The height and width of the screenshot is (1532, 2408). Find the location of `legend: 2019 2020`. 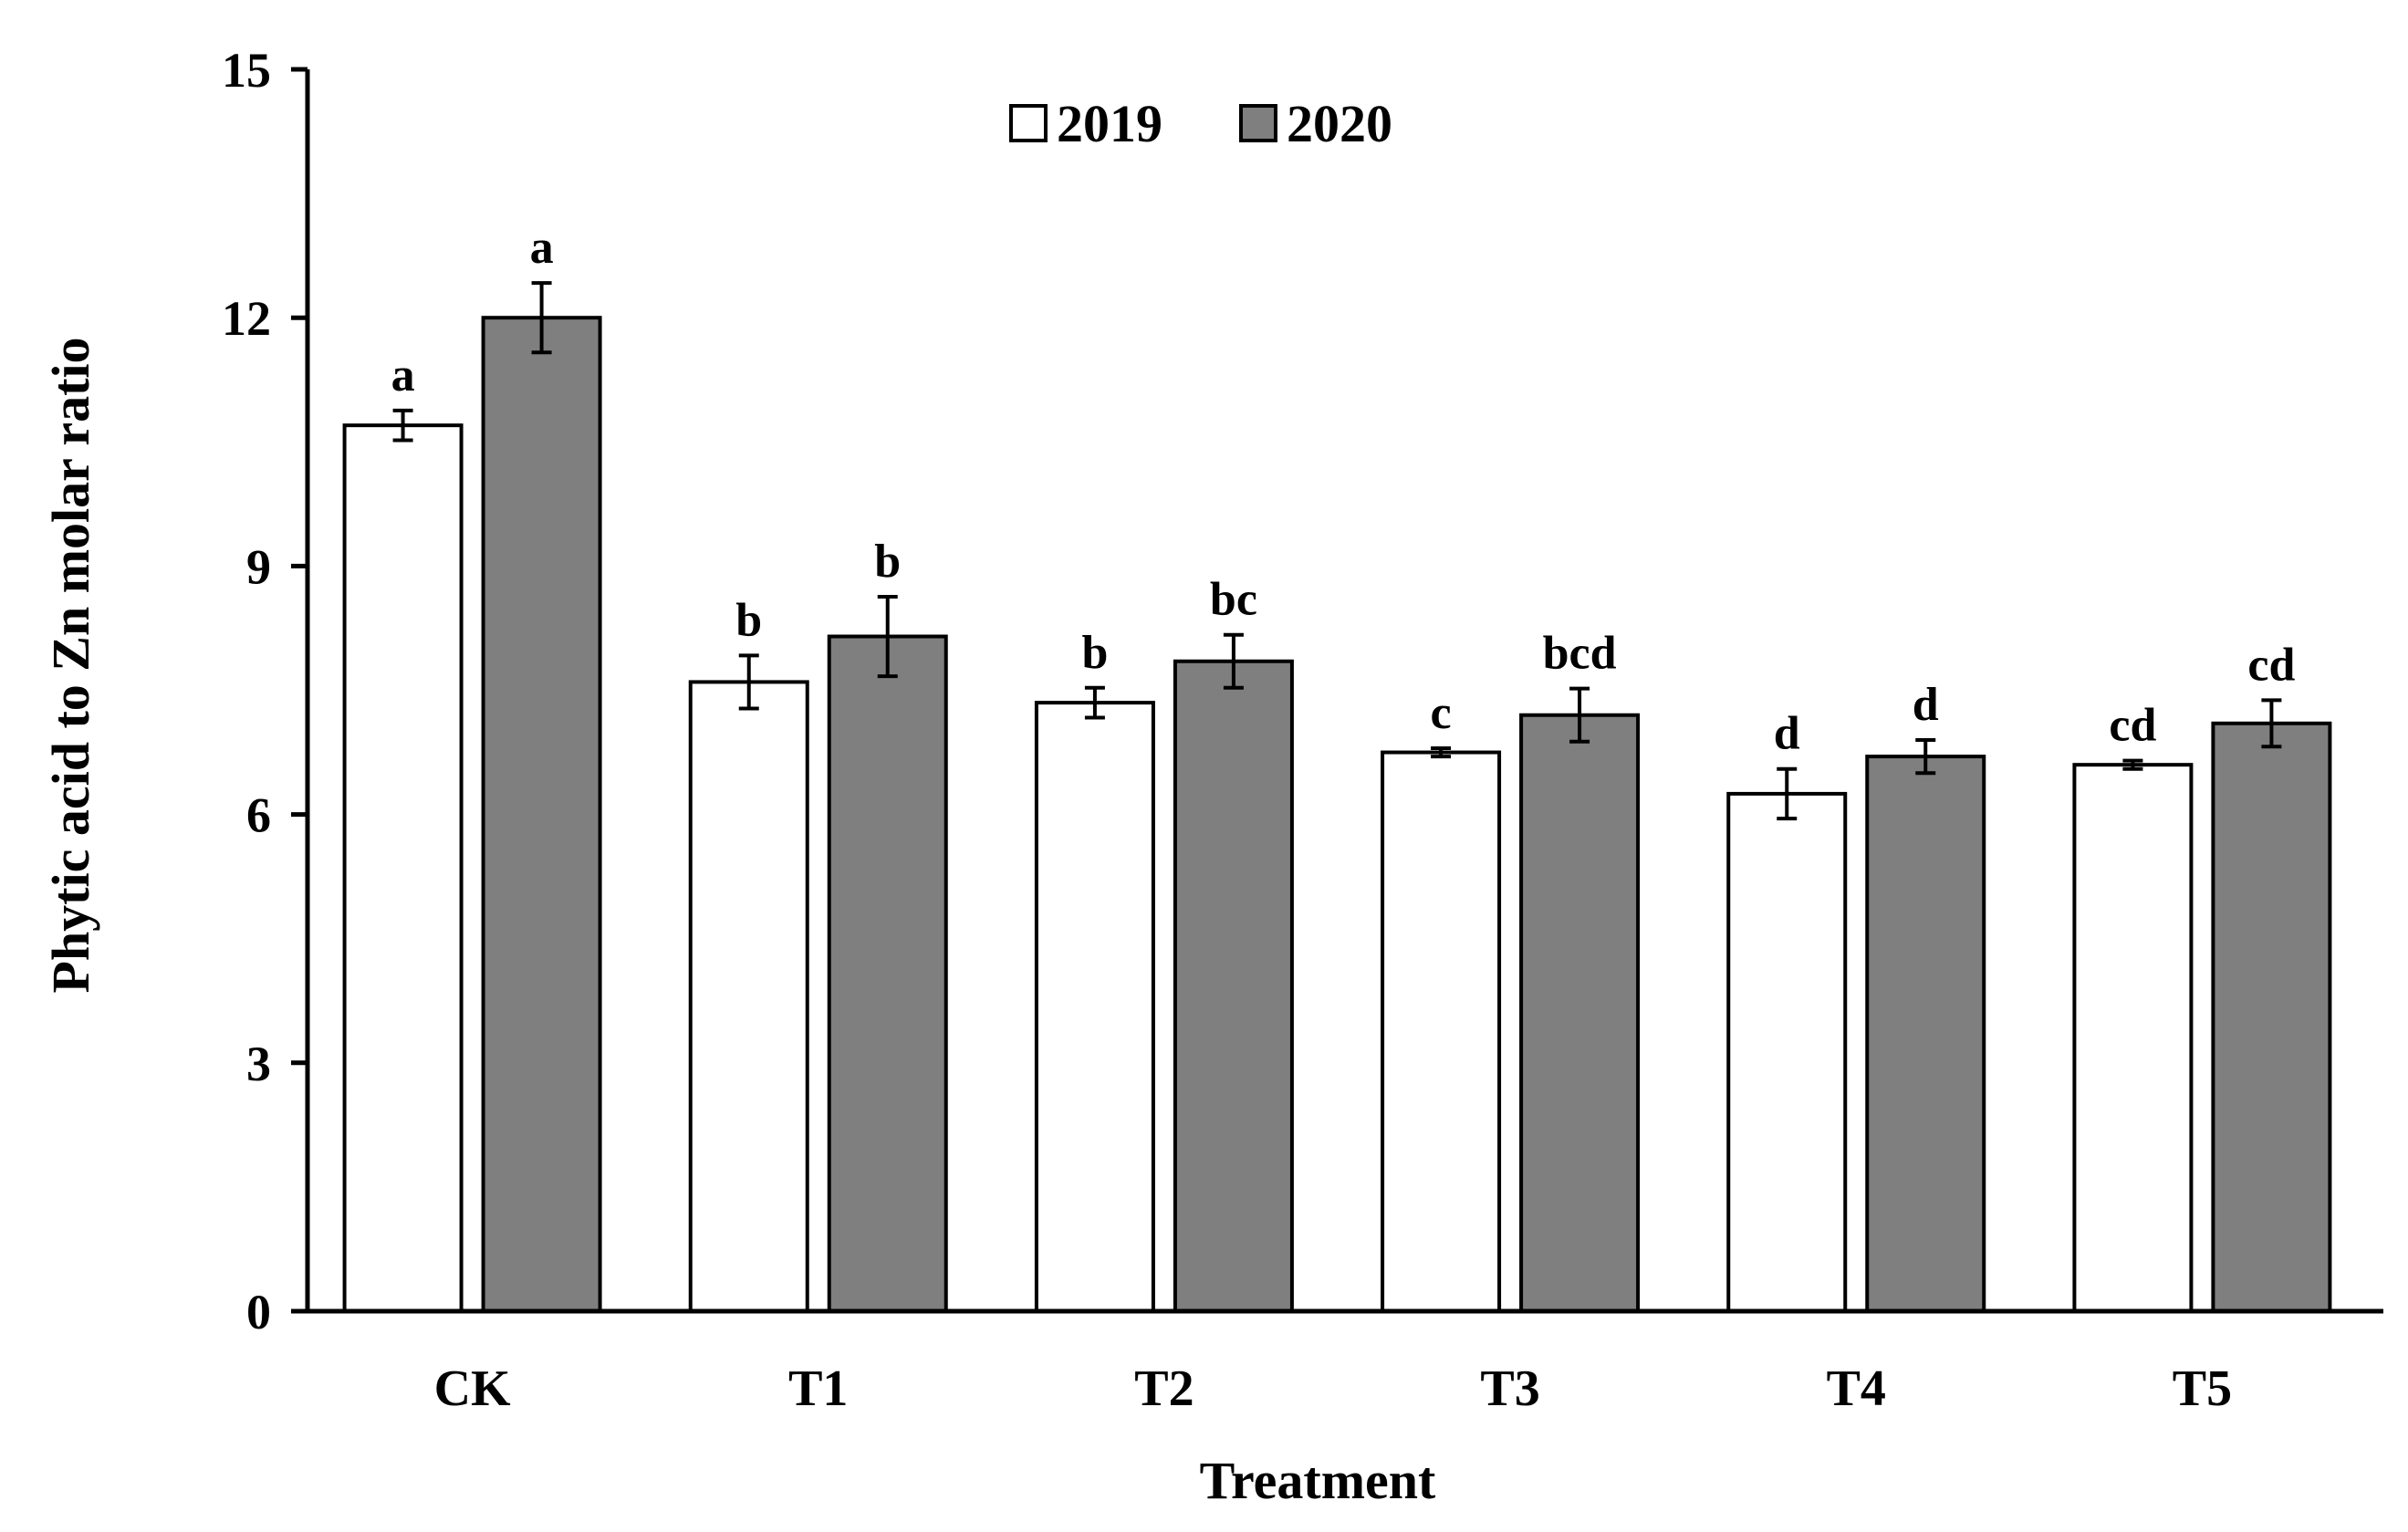

legend: 2019 2020 is located at coordinates (1200, 124).